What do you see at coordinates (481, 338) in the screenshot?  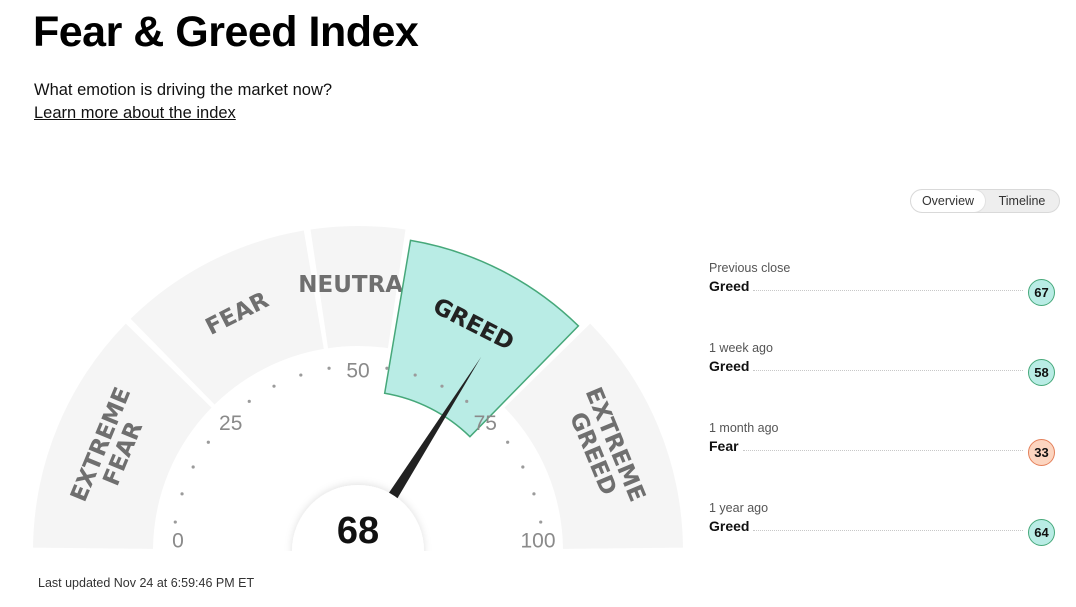 I see `segment-greed` at bounding box center [481, 338].